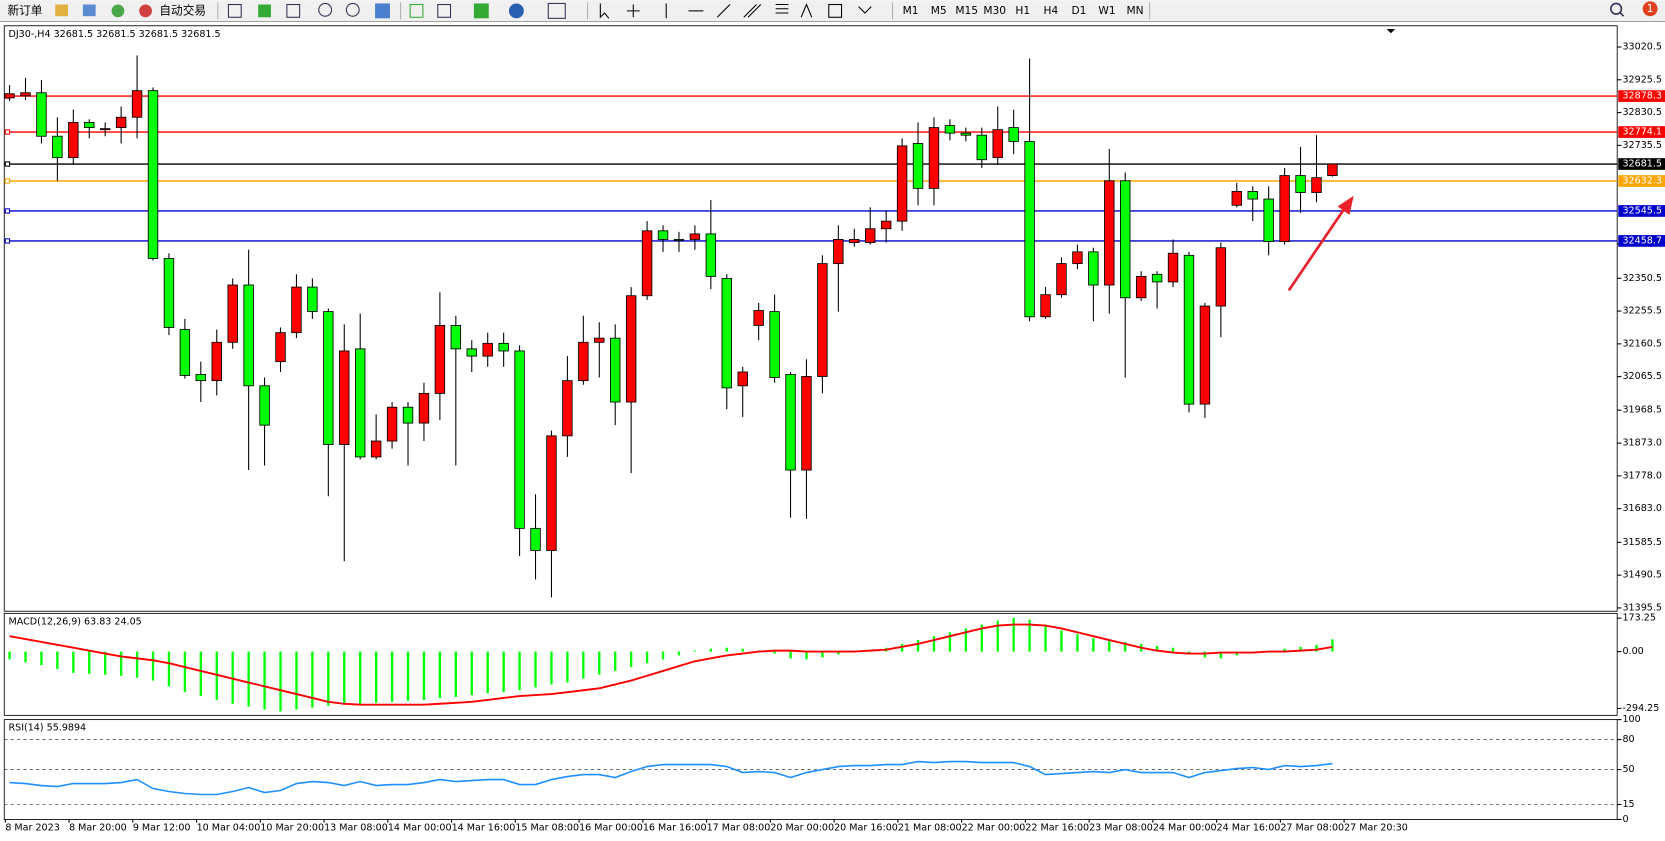 This screenshot has height=841, width=1665. I want to click on x-tick-label: 9 Mar 12:00, so click(162, 827).